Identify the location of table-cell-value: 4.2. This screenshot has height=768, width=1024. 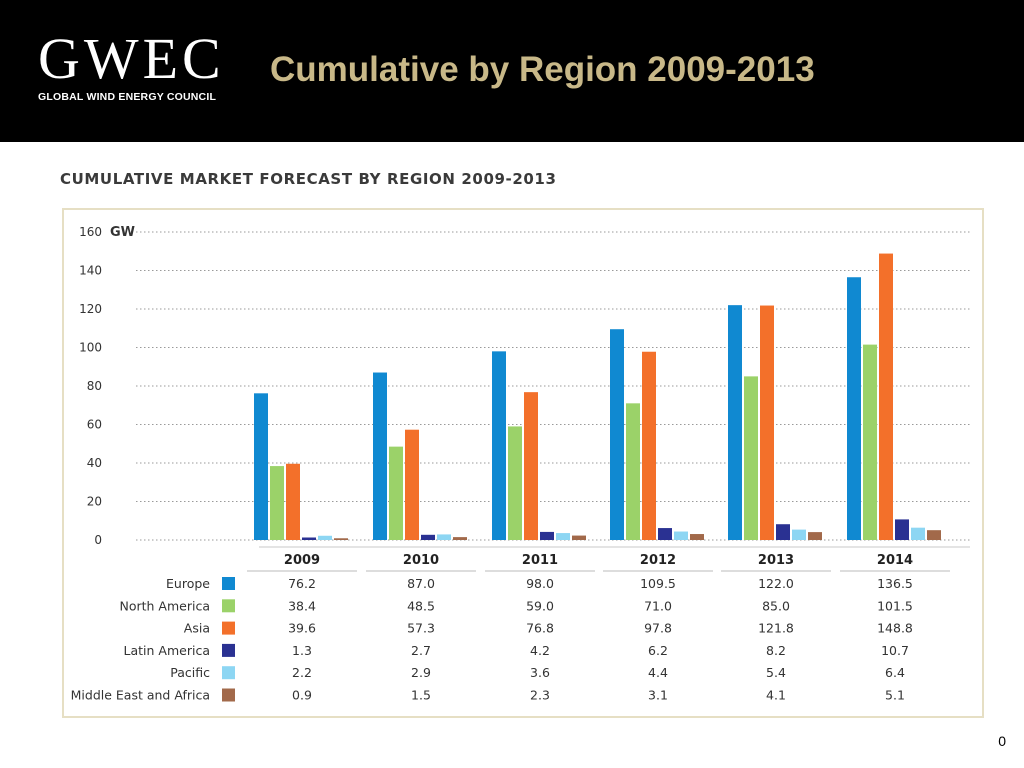
(540, 650).